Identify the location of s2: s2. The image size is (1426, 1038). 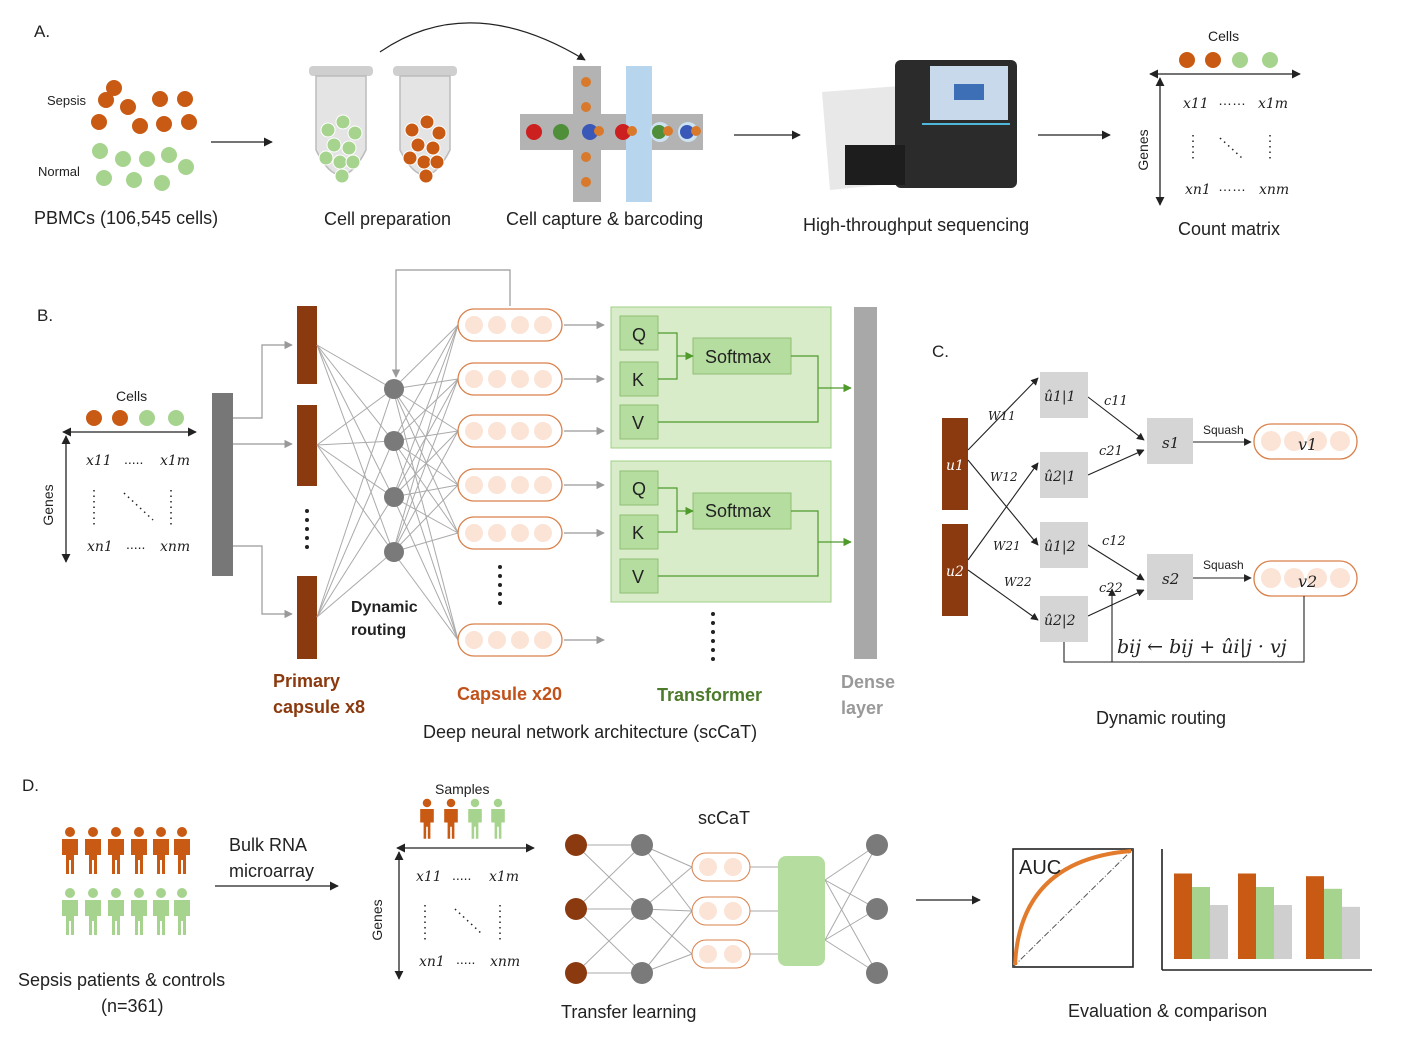
(1170, 579).